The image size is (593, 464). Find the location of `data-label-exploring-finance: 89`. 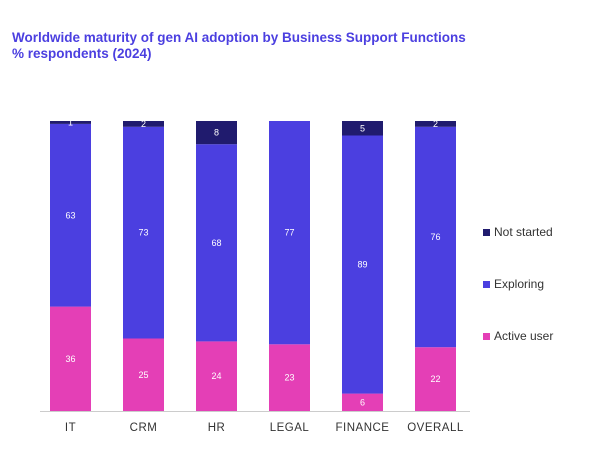

data-label-exploring-finance: 89 is located at coordinates (362, 265).